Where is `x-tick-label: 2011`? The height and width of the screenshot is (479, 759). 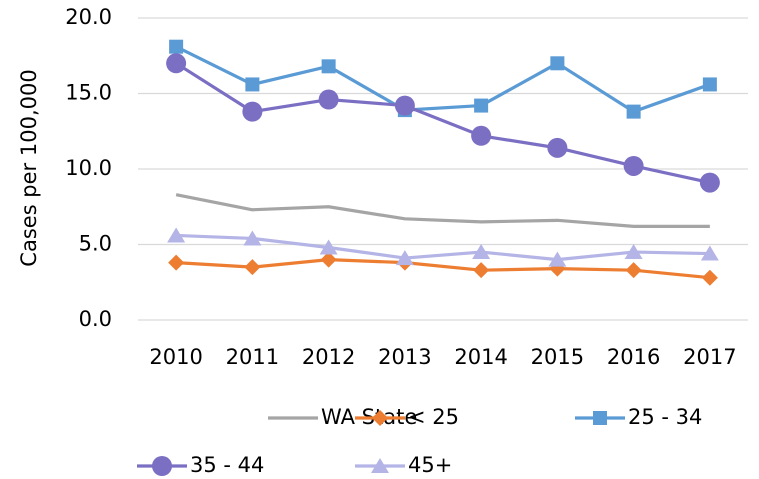
x-tick-label: 2011 is located at coordinates (252, 357).